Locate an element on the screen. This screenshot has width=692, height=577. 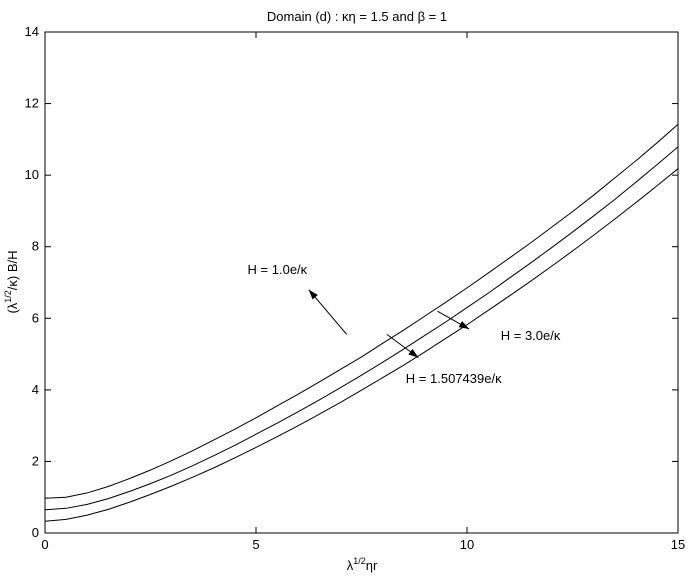
y-axis-label-post: /κ) B/H is located at coordinates (12, 270).